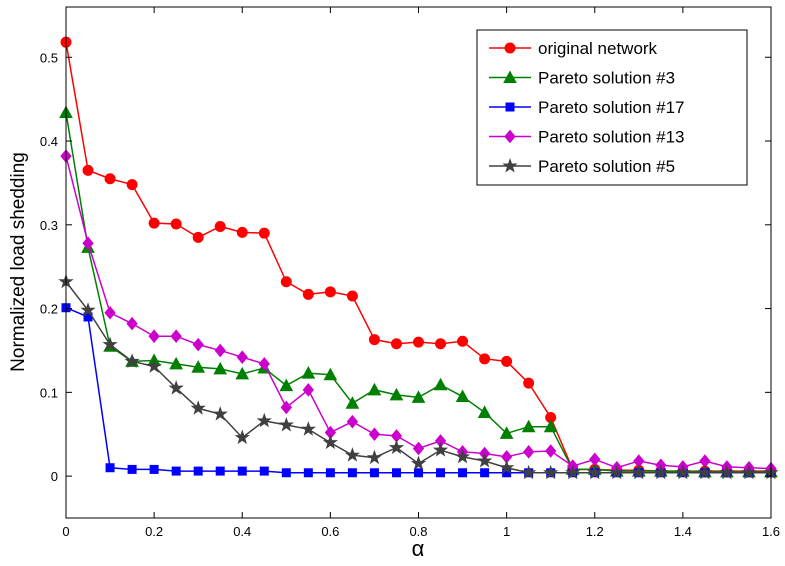  Describe the element at coordinates (54, 476) in the screenshot. I see `y-tick-label: 0` at that location.